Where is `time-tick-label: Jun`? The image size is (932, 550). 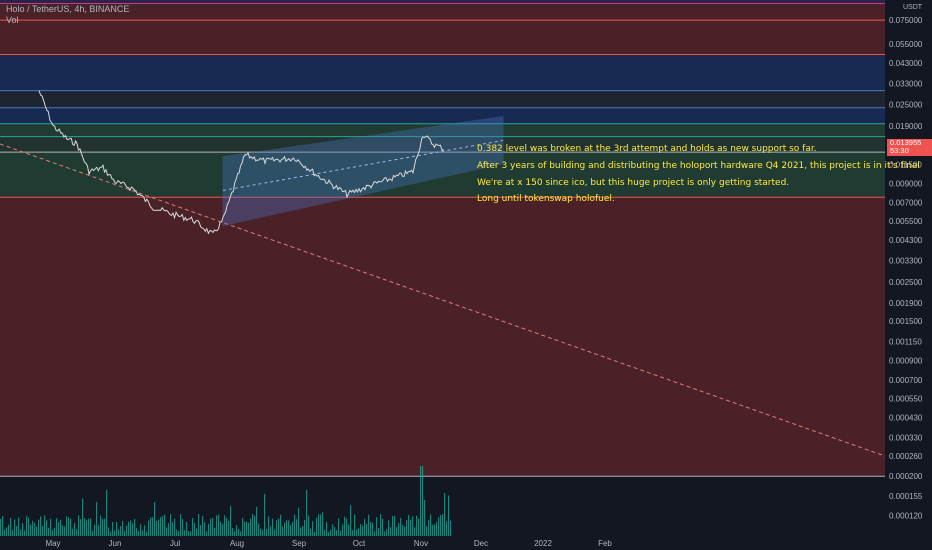 time-tick-label: Jun is located at coordinates (115, 543).